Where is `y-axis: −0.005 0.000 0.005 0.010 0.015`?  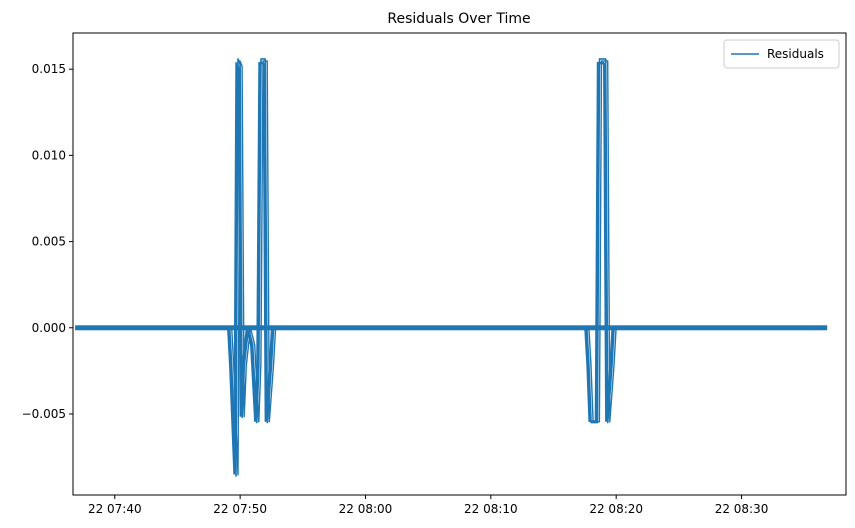 y-axis: −0.005 0.000 0.005 0.010 0.015 is located at coordinates (47, 241).